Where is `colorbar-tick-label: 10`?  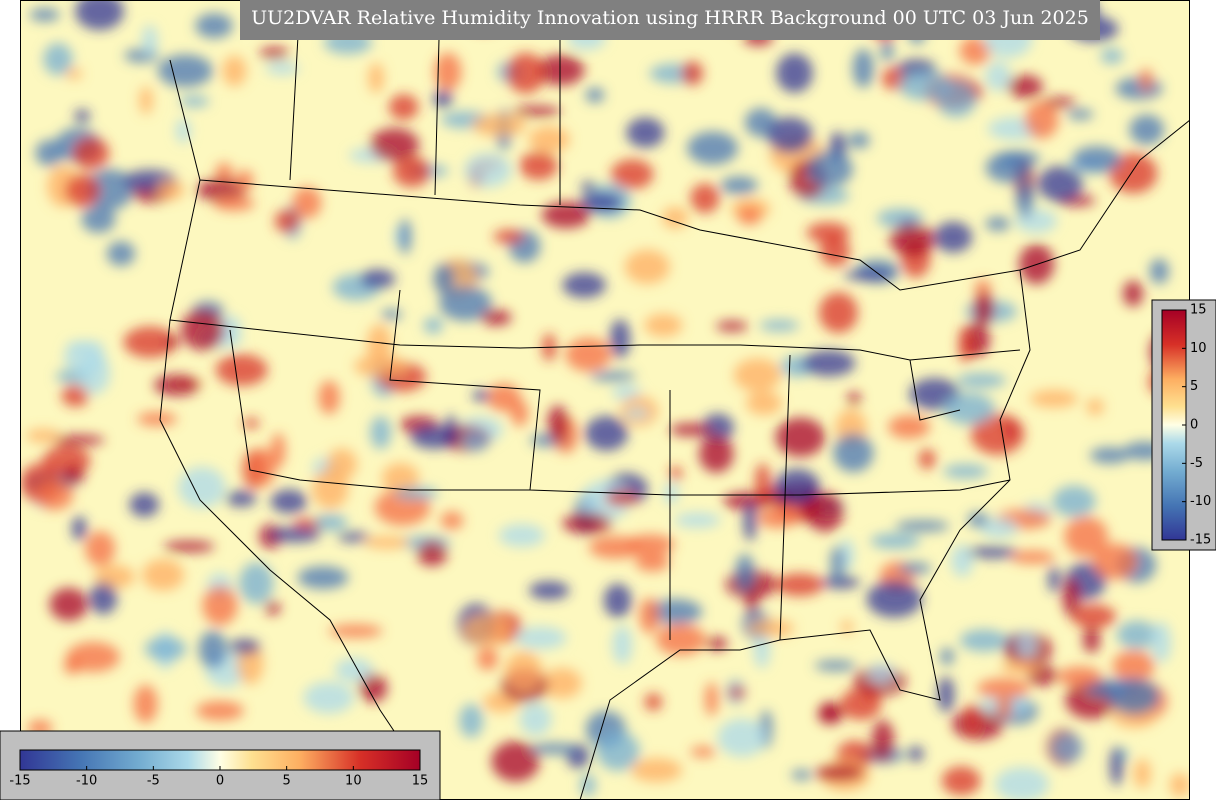
colorbar-tick-label: 10 is located at coordinates (1198, 348).